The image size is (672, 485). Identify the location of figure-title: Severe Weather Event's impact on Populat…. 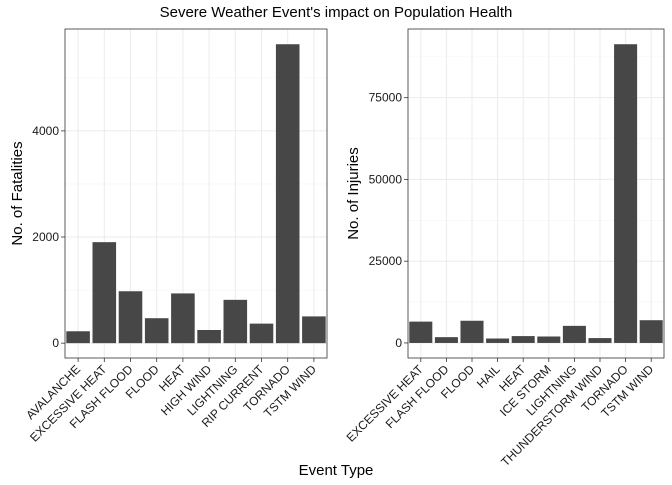
(336, 12).